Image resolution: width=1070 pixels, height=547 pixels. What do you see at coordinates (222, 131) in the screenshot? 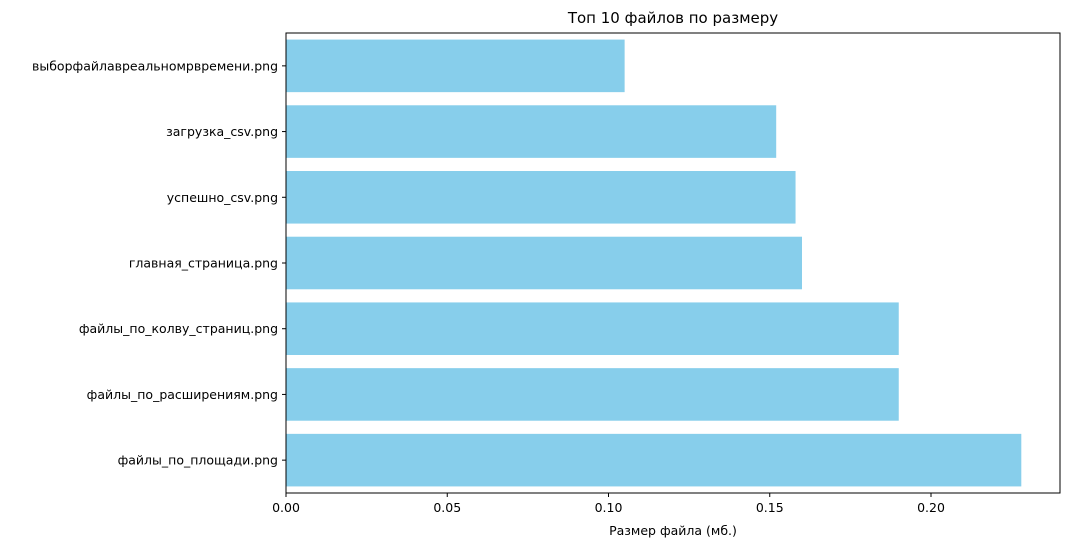
I see `y-tick-label: загрузка_csv.png` at bounding box center [222, 131].